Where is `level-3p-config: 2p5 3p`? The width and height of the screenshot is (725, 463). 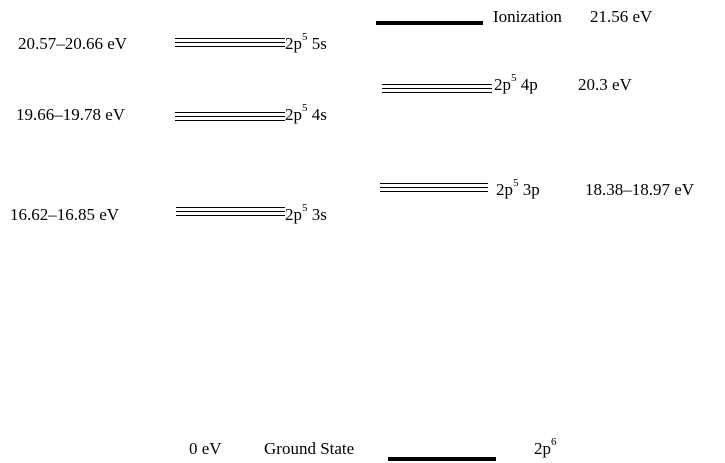 level-3p-config: 2p5 3p is located at coordinates (518, 188).